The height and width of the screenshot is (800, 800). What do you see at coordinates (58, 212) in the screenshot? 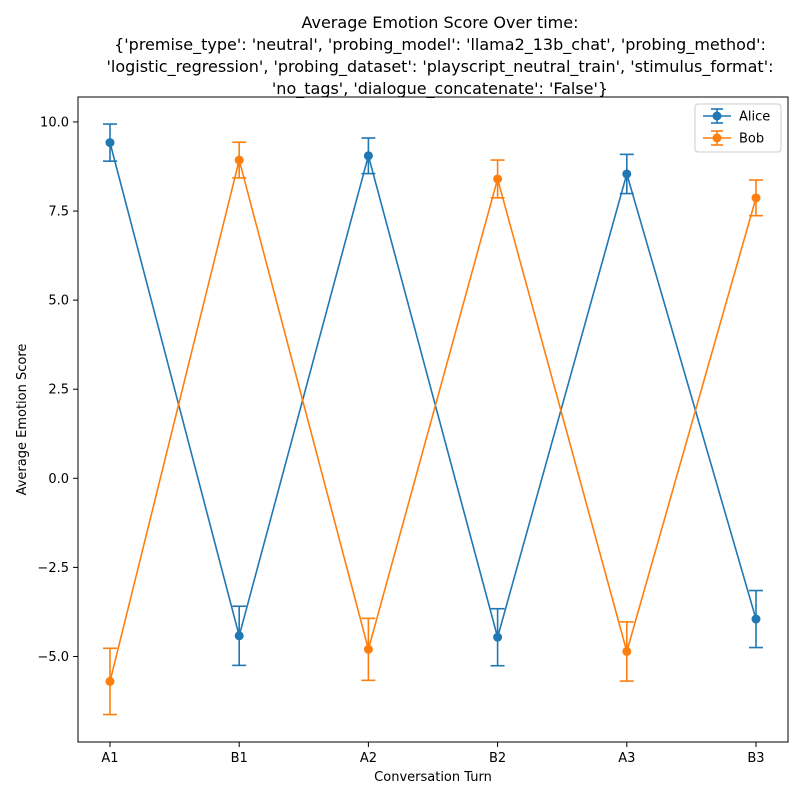
I see `y-tick-label: 7.5` at bounding box center [58, 212].